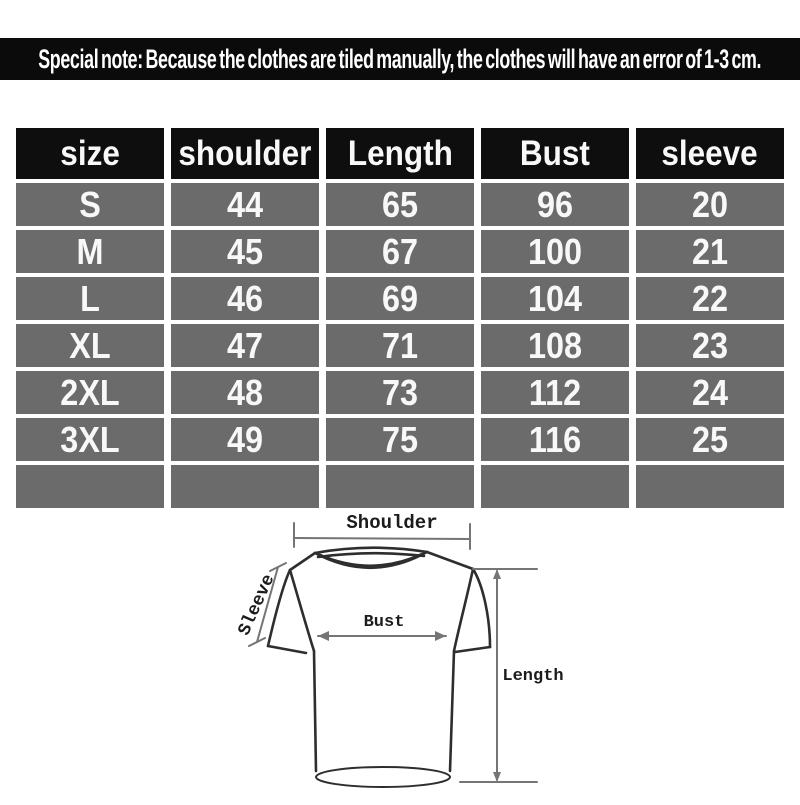 Image resolution: width=800 pixels, height=805 pixels. I want to click on table-cell: 44, so click(245, 204).